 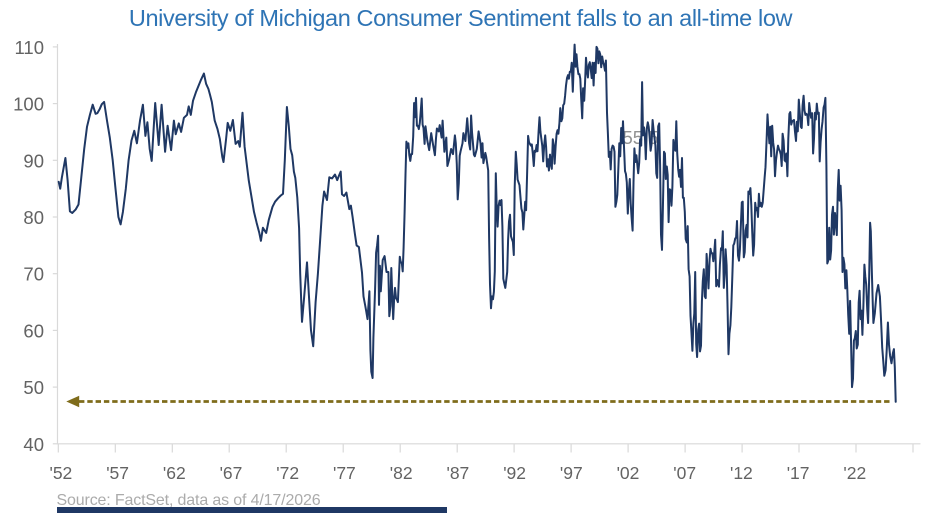 What do you see at coordinates (33, 217) in the screenshot?
I see `svg-text: 80` at bounding box center [33, 217].